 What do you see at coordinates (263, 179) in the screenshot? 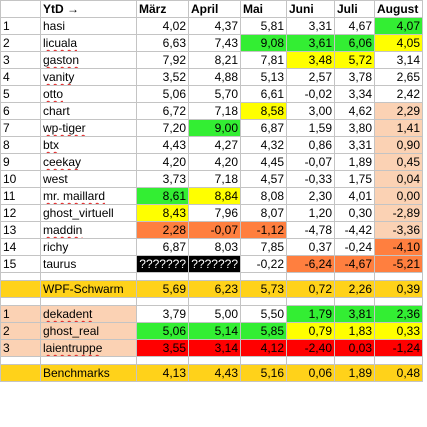
I see `value-cell: 4,57` at bounding box center [263, 179].